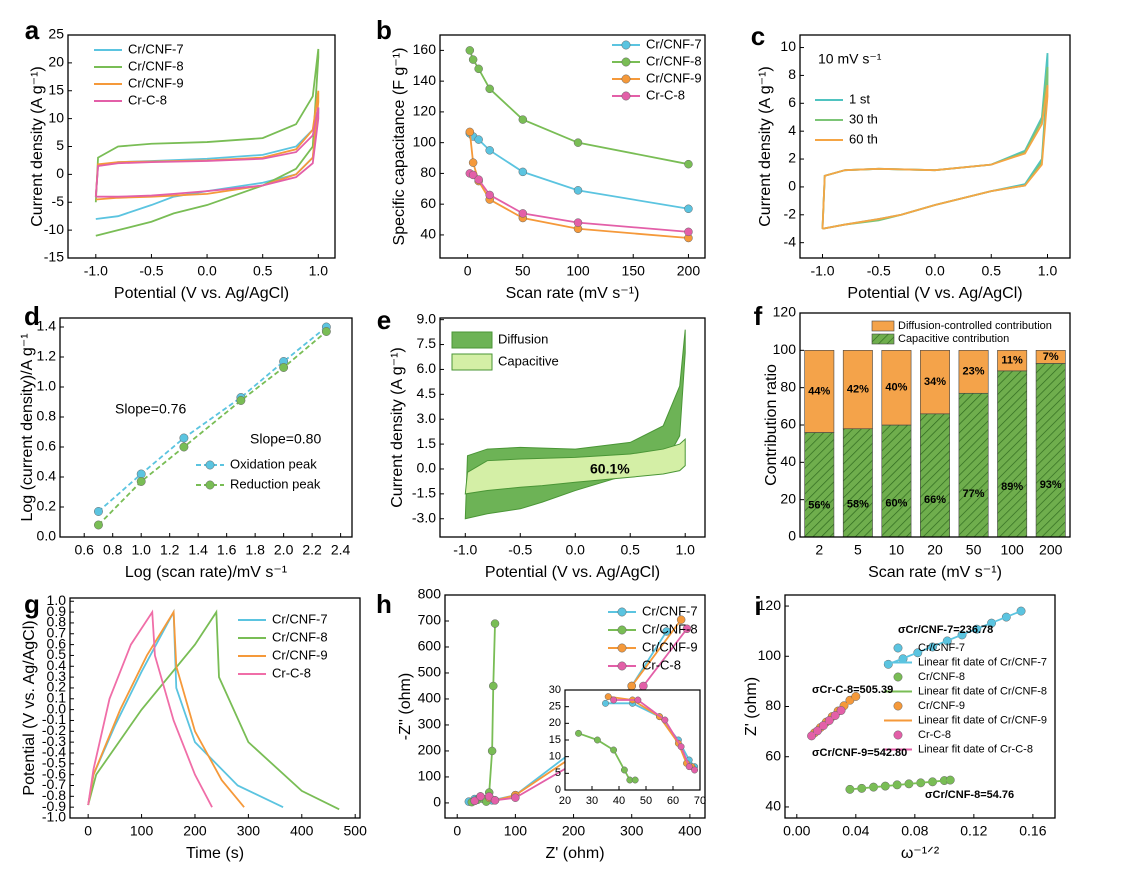 The image size is (1129, 870). I want to click on value-label: 23%, so click(974, 372).